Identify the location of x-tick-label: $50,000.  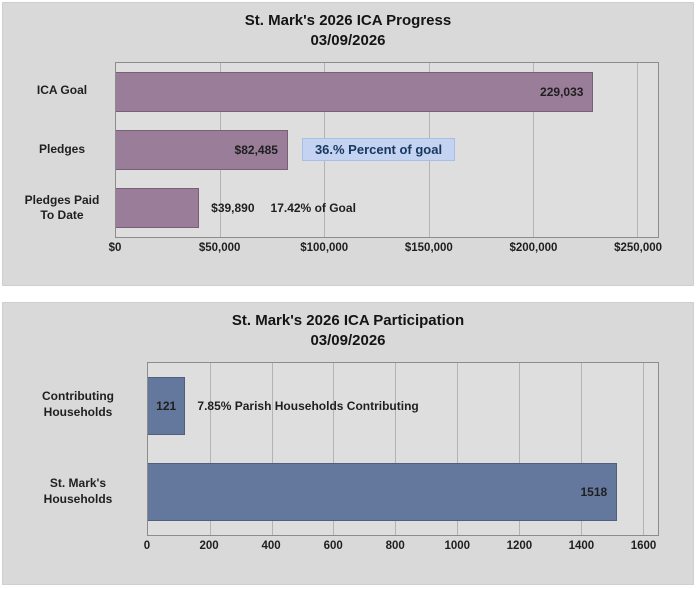
(219, 247).